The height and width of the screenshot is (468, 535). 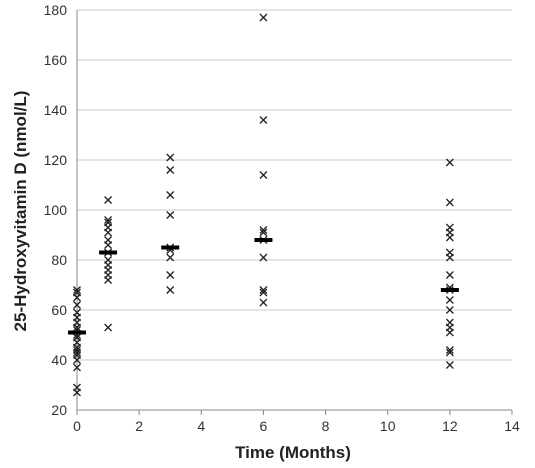 I want to click on x-tick-label: 14, so click(x=512, y=426).